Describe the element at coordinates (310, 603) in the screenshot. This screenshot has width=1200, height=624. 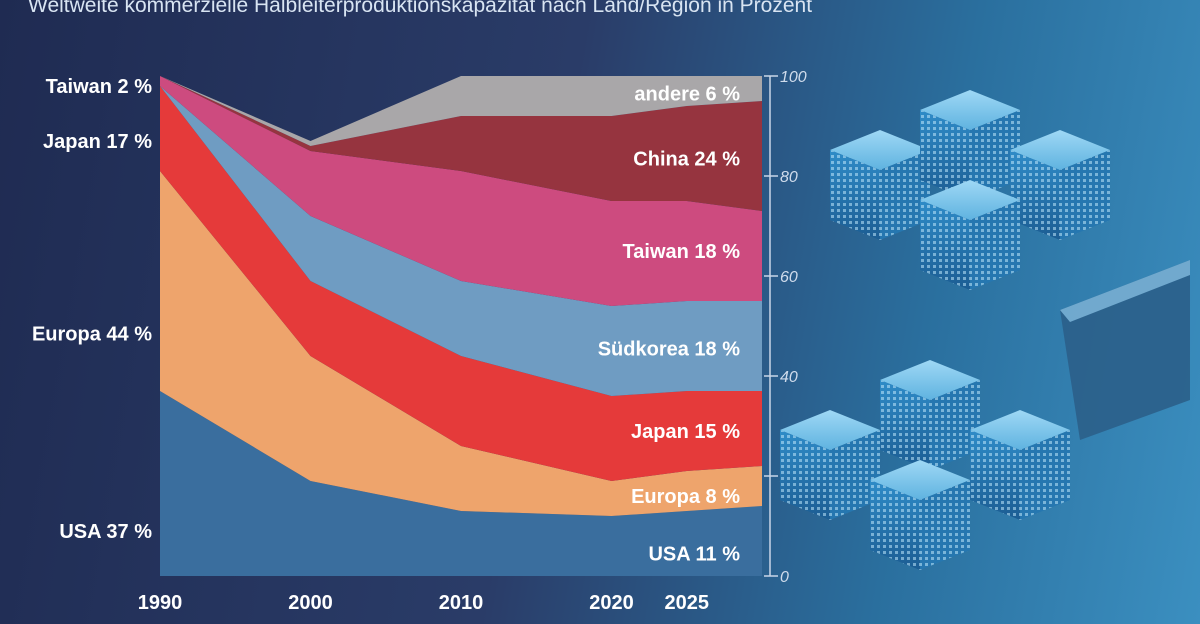
I see `x-tick-label: 2000` at that location.